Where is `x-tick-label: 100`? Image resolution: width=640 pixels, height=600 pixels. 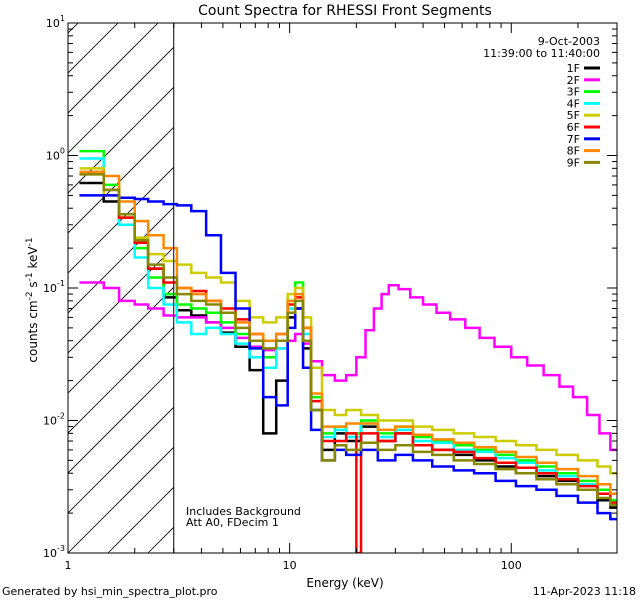 x-tick-label: 100 is located at coordinates (511, 565).